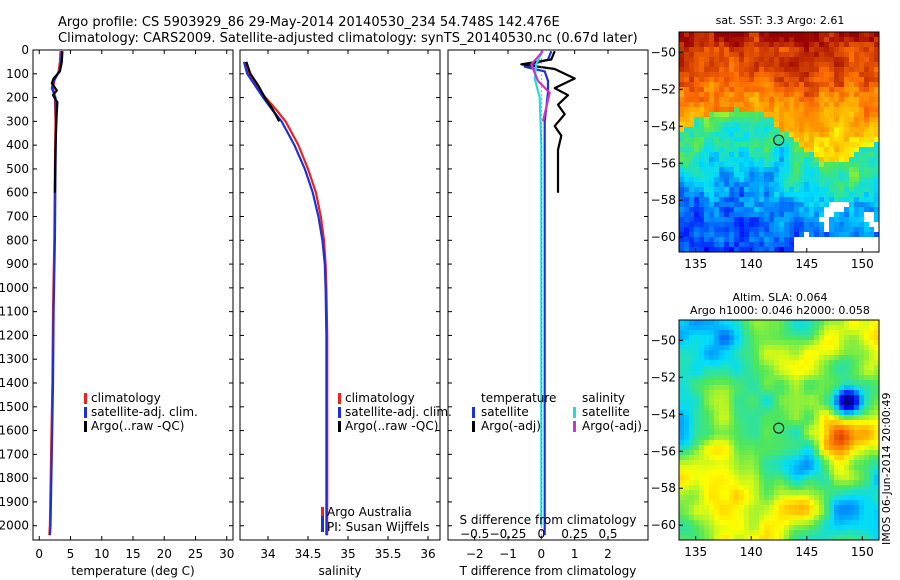 This screenshot has width=900, height=580. I want to click on legend-t-argo-label: Argo(-adj), so click(511, 426).